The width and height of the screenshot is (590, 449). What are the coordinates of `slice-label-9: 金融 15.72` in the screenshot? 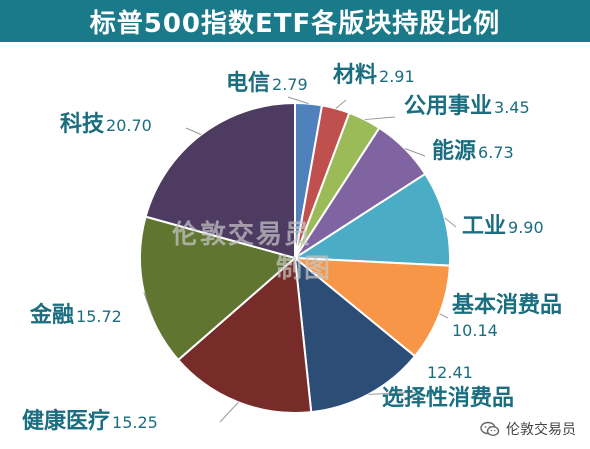 It's located at (75, 315).